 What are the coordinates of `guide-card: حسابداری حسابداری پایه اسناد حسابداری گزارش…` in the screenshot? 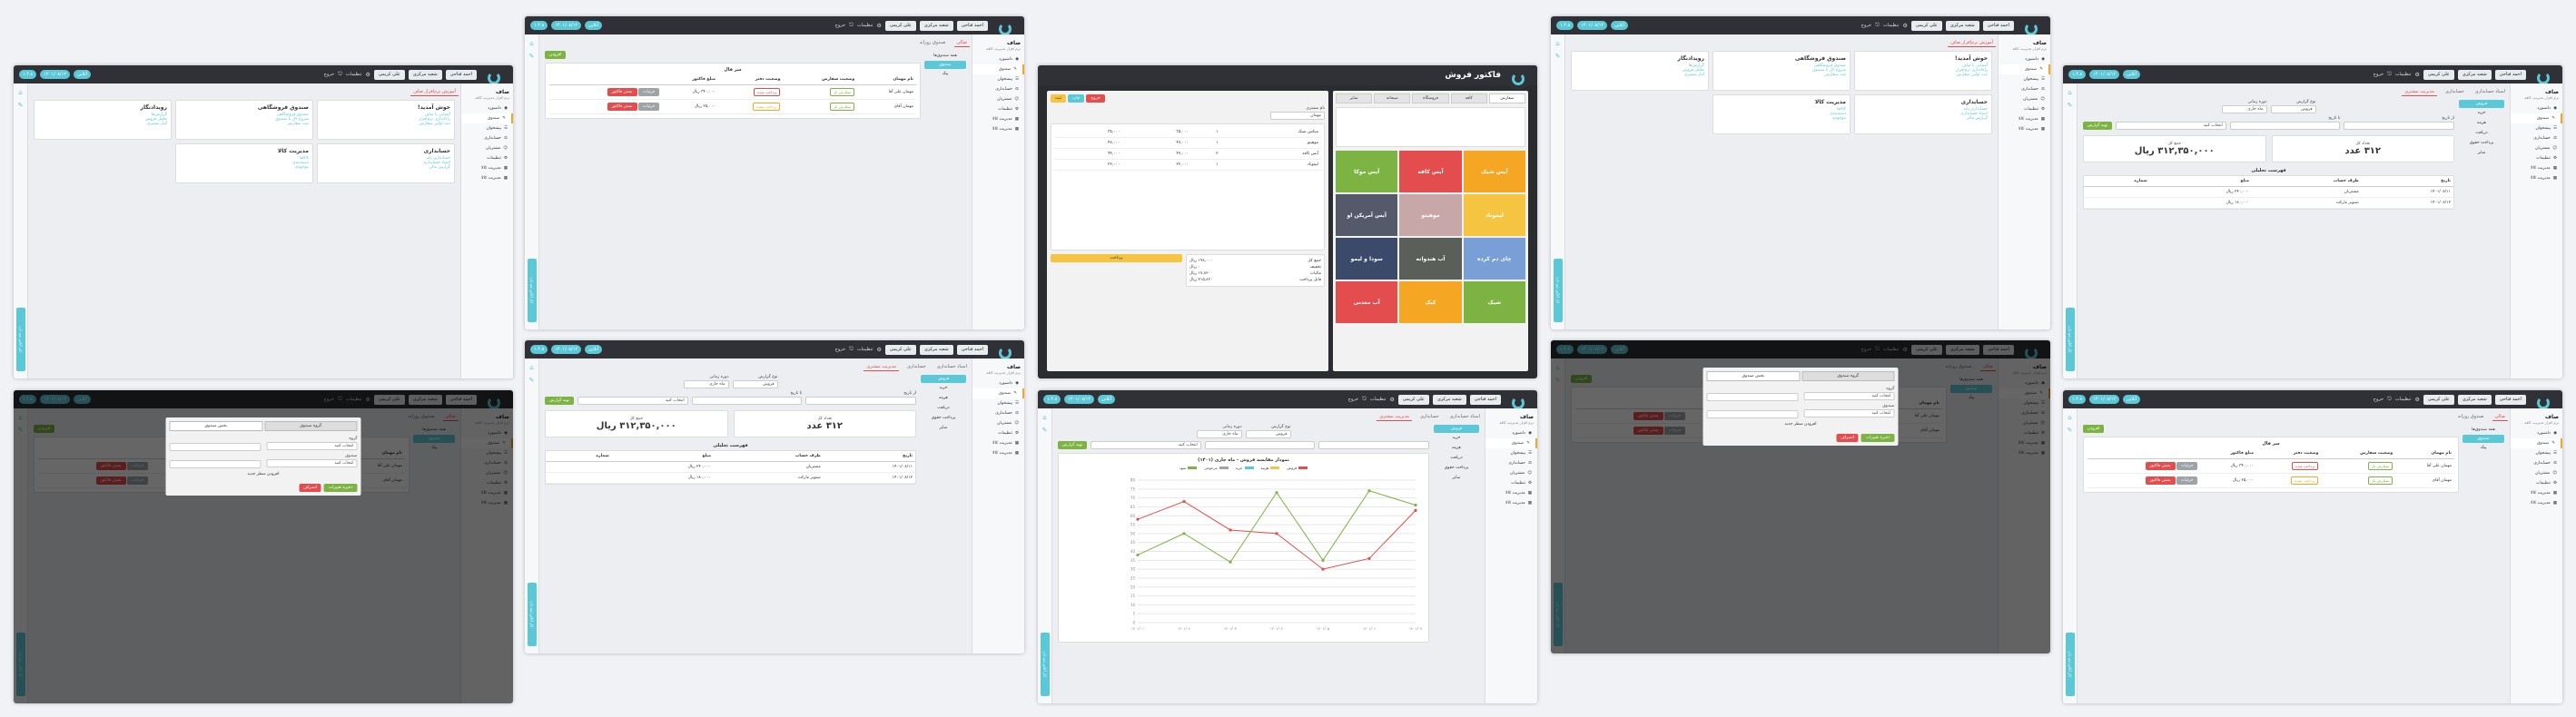 It's located at (386, 163).